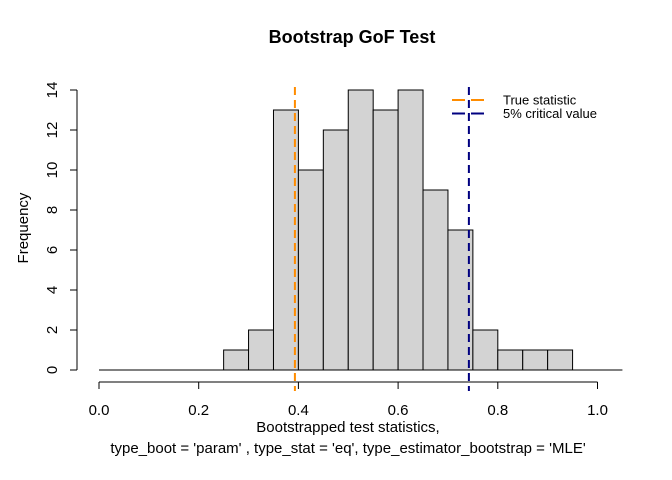 The height and width of the screenshot is (480, 672). I want to click on y-tick-label: 0, so click(52, 370).